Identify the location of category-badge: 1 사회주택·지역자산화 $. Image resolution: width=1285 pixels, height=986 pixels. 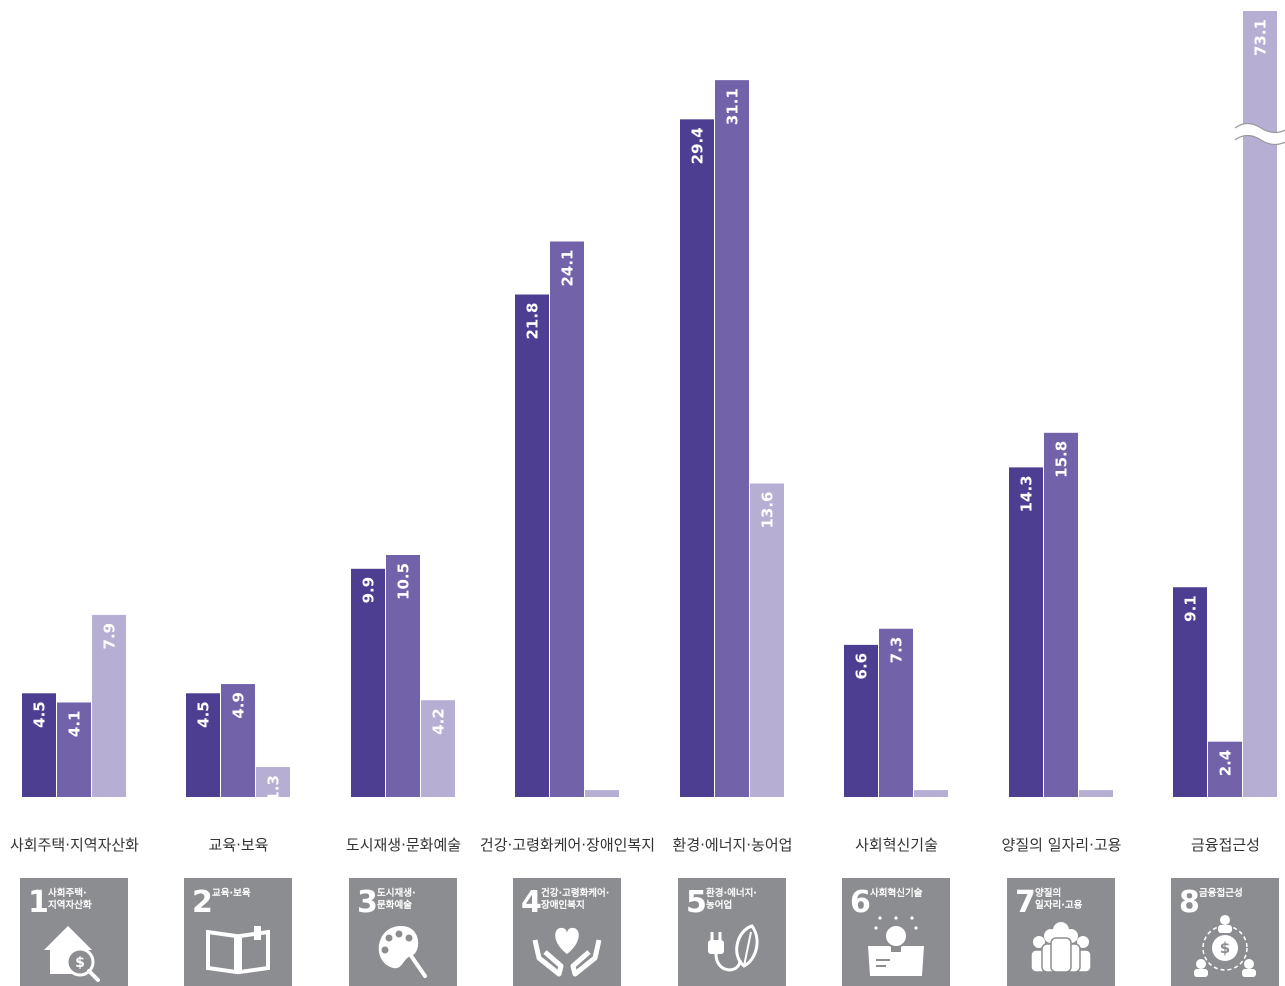
(74, 932).